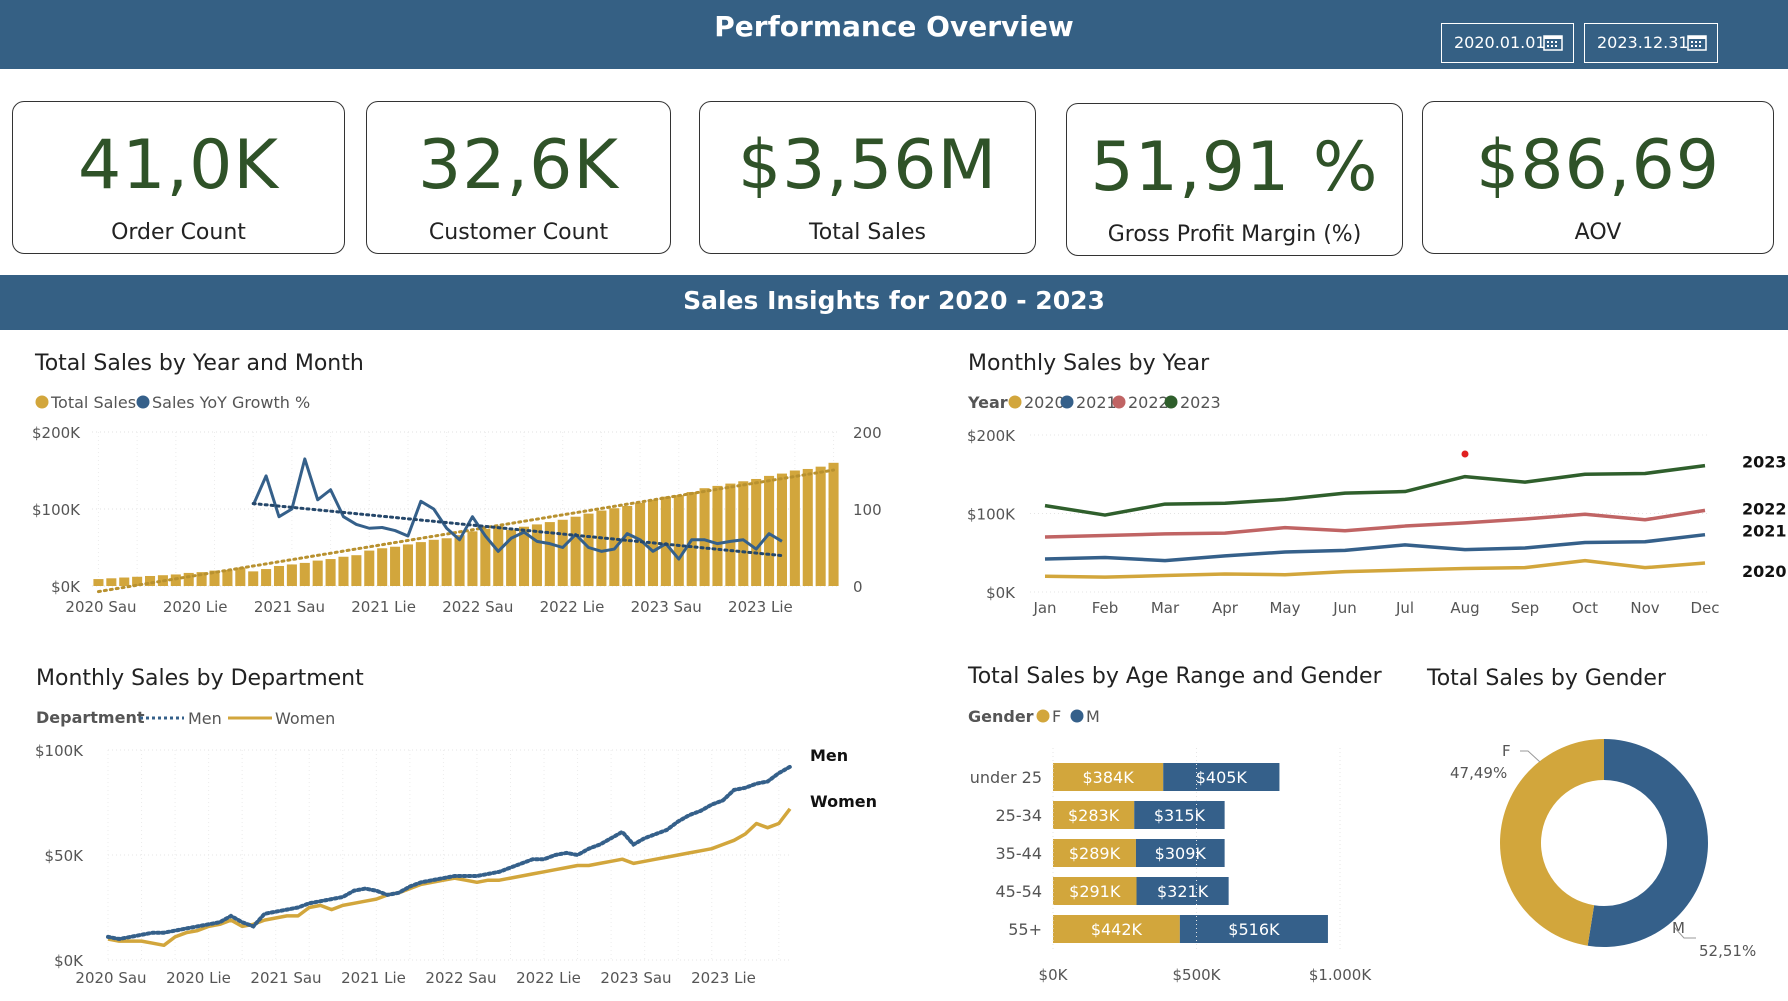 The width and height of the screenshot is (1788, 1001). Describe the element at coordinates (517, 530) in the screenshot. I see `yoy-trendline` at that location.